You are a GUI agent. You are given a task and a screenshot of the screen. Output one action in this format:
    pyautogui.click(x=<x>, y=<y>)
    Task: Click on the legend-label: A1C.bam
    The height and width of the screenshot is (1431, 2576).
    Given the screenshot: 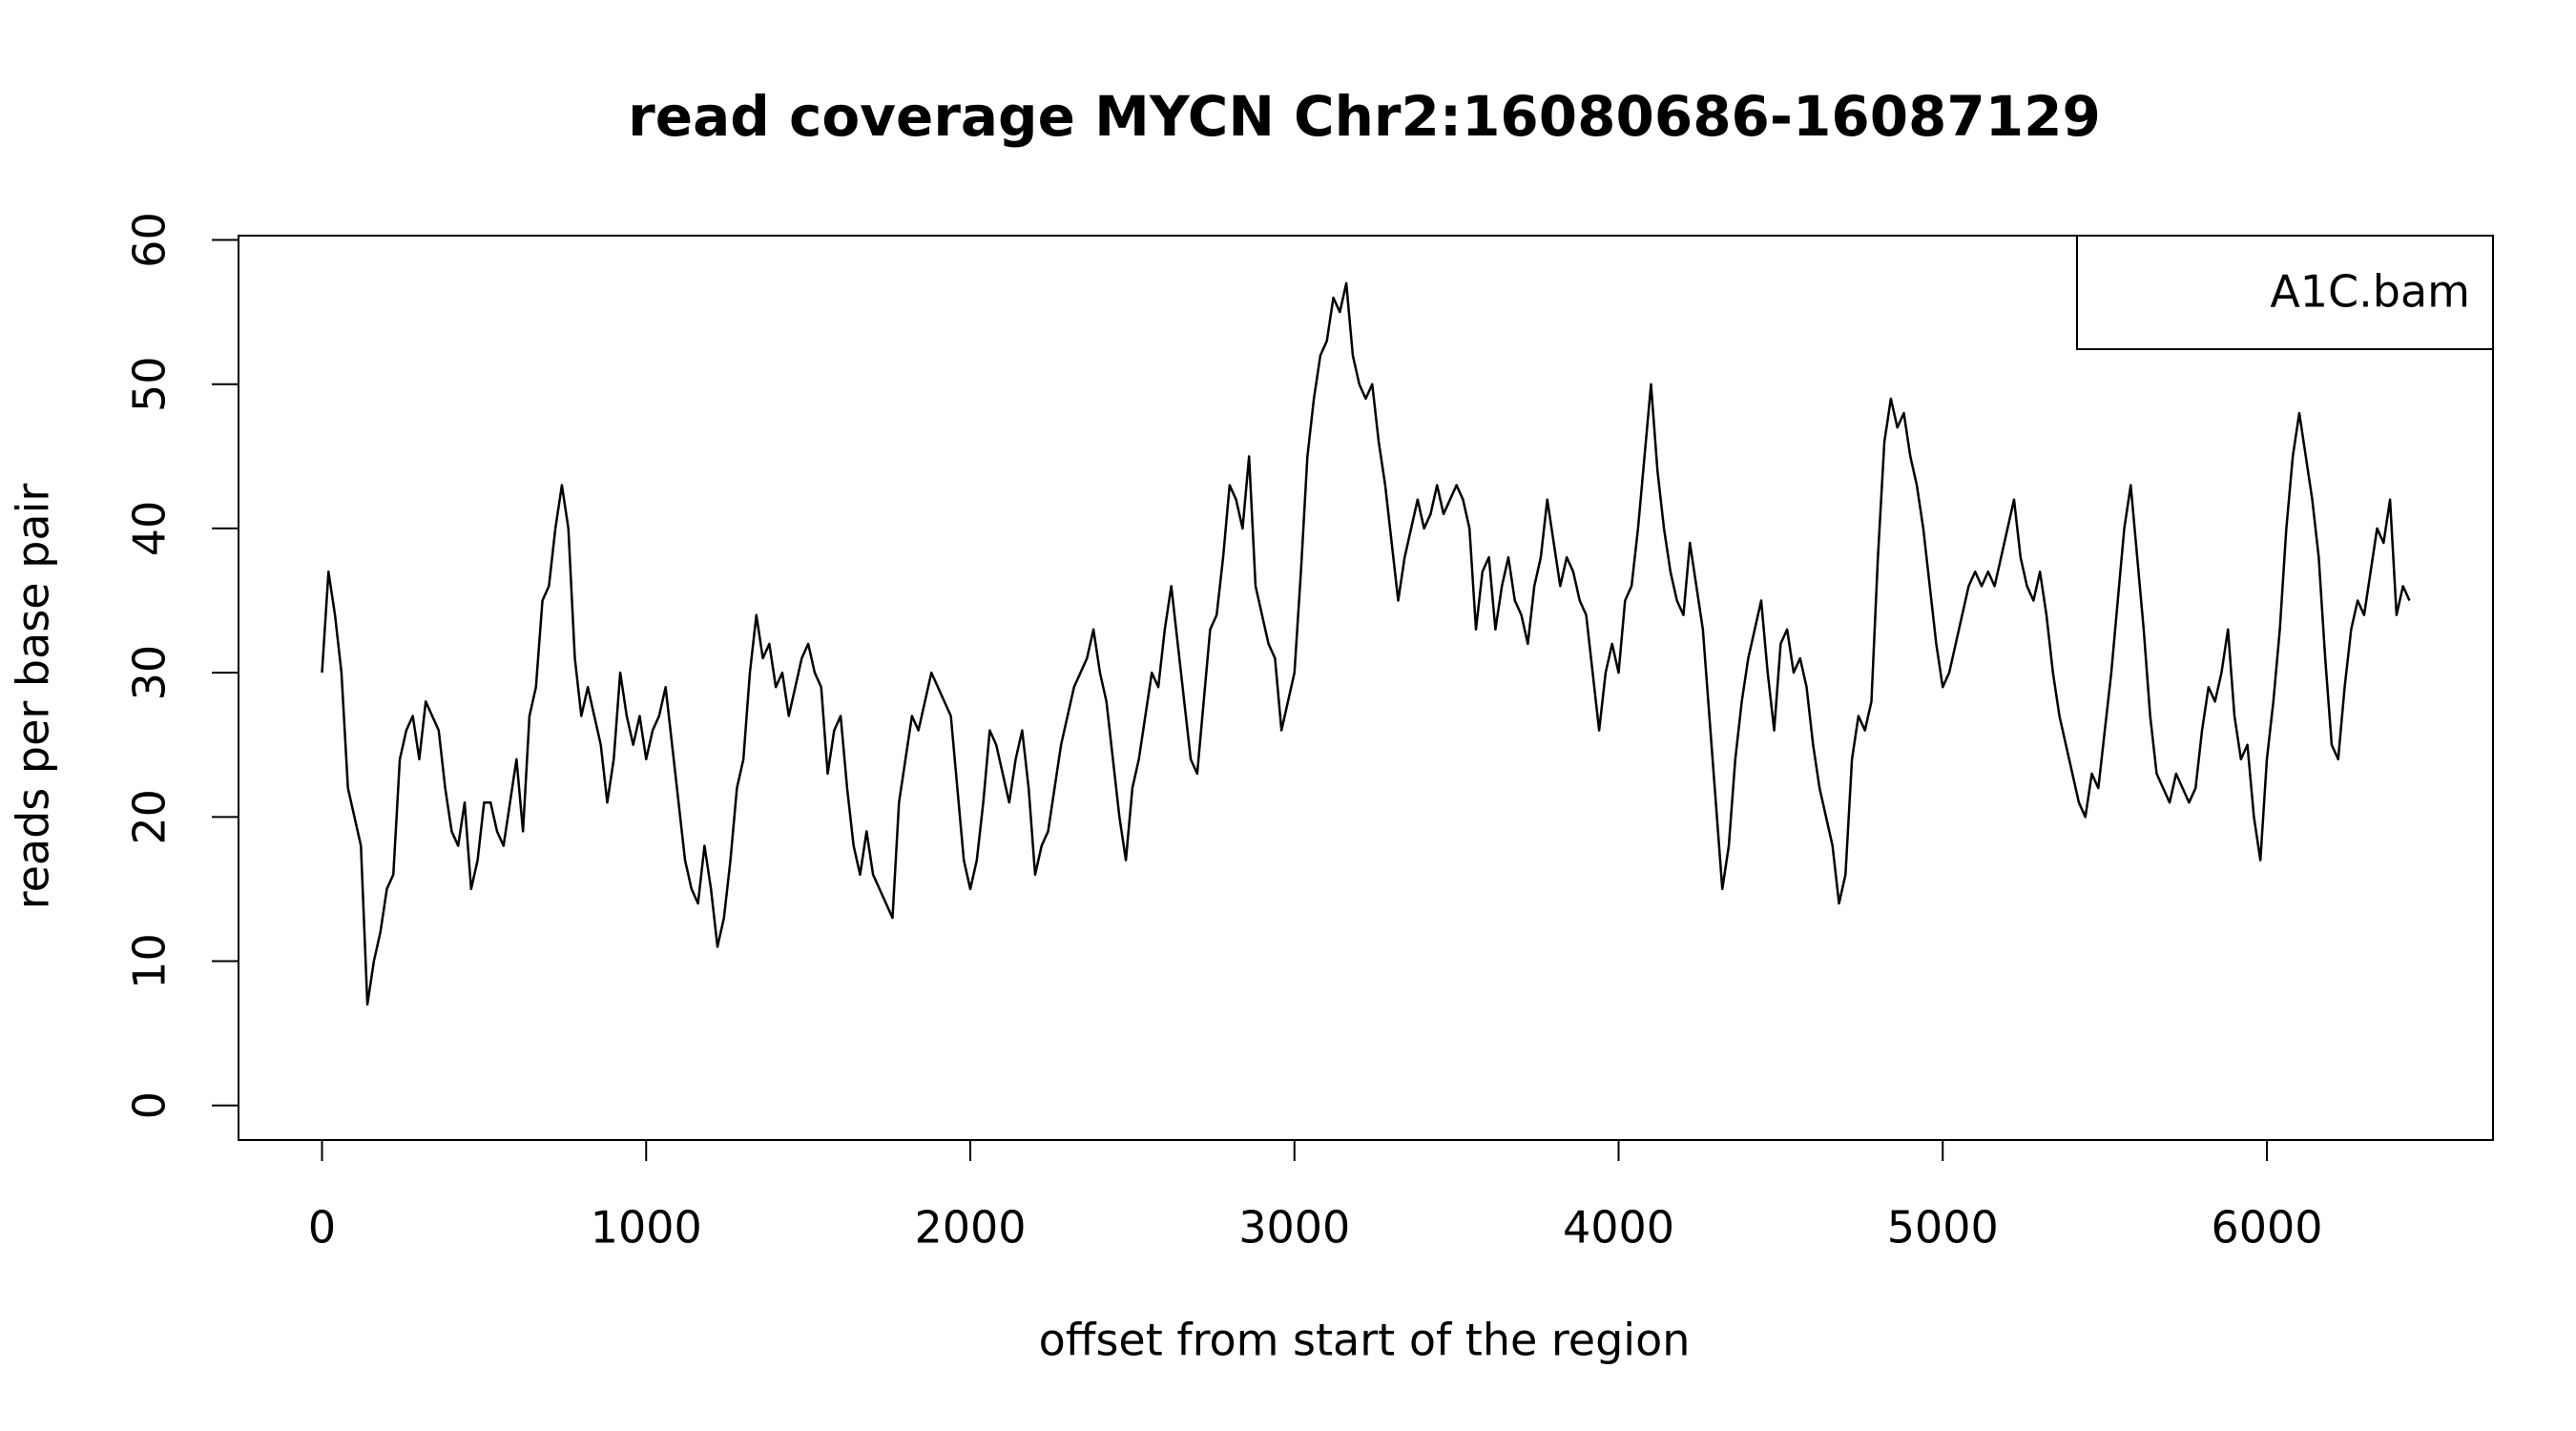 What is the action you would take?
    pyautogui.click(x=2370, y=292)
    